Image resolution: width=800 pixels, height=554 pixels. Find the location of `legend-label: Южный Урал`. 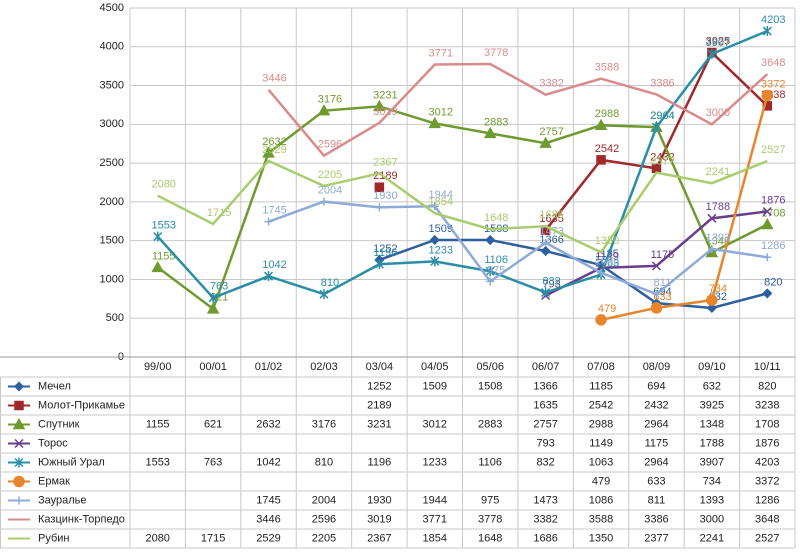

legend-label: Южный Урал is located at coordinates (71, 462).